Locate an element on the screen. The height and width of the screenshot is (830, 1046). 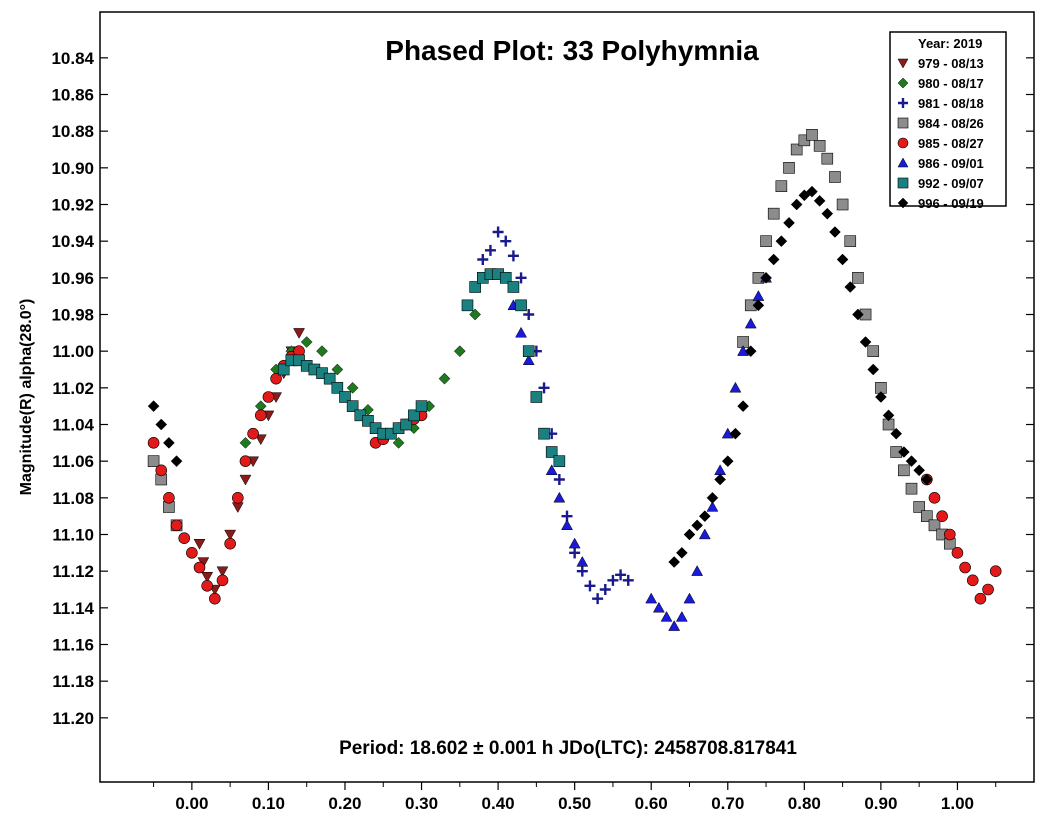
y-tick-label: 10.98 is located at coordinates (72, 315).